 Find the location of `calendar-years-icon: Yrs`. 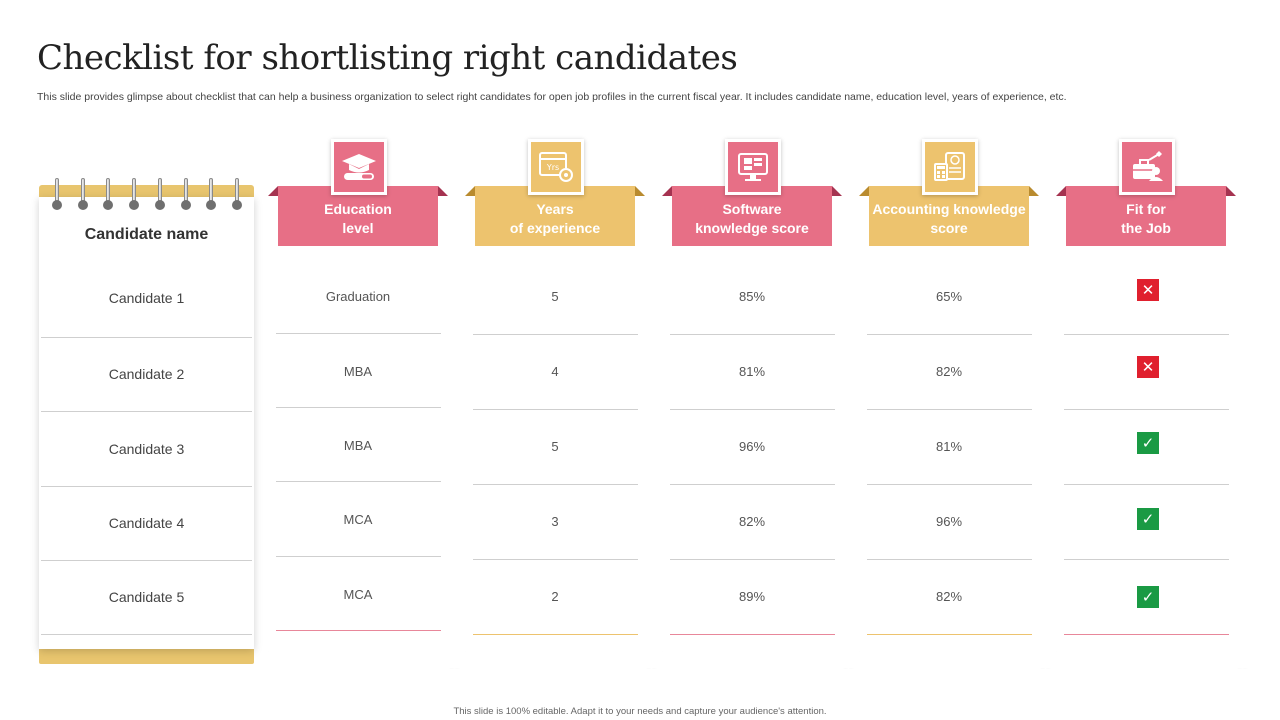

calendar-years-icon: Yrs is located at coordinates (556, 167).